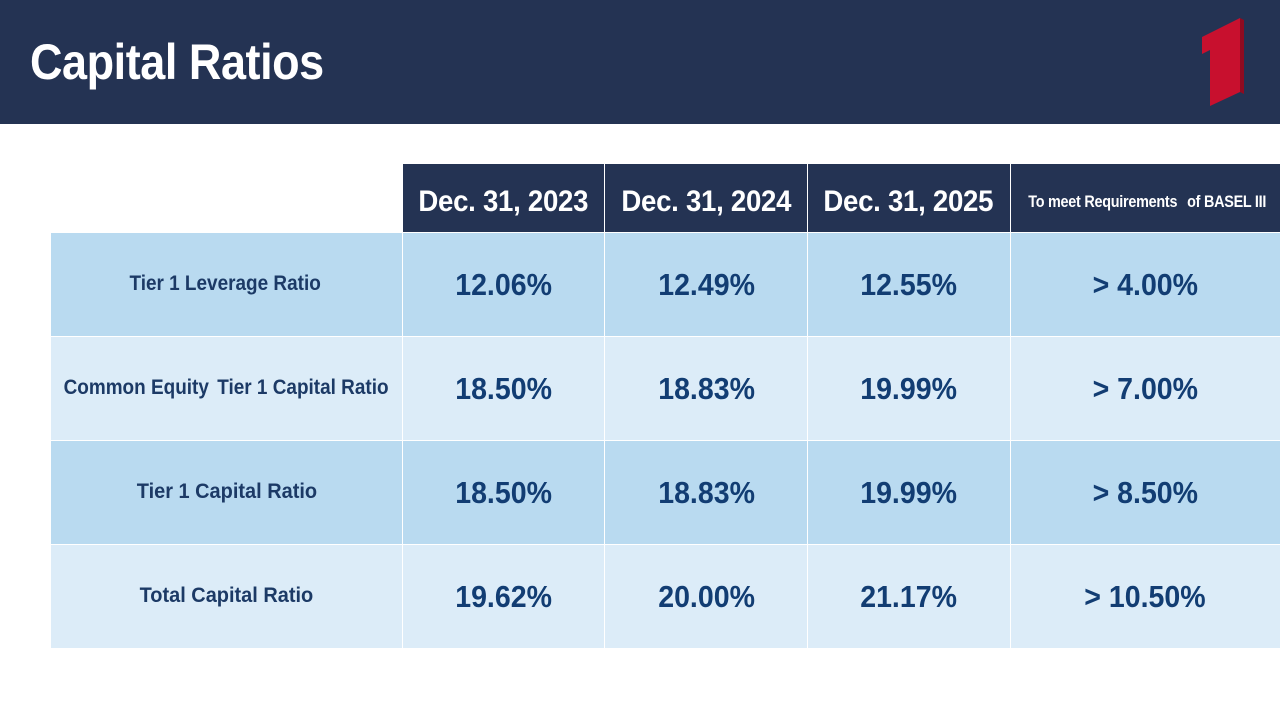 This screenshot has height=720, width=1280. What do you see at coordinates (1144, 387) in the screenshot?
I see `requirement-cell: > 7.00%` at bounding box center [1144, 387].